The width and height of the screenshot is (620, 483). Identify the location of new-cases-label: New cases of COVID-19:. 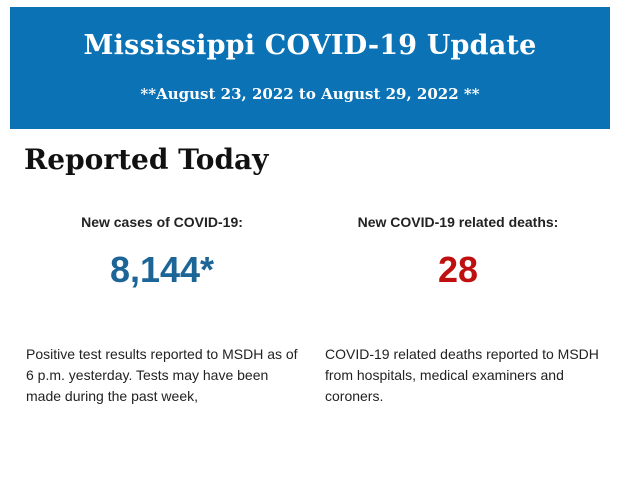
(162, 222).